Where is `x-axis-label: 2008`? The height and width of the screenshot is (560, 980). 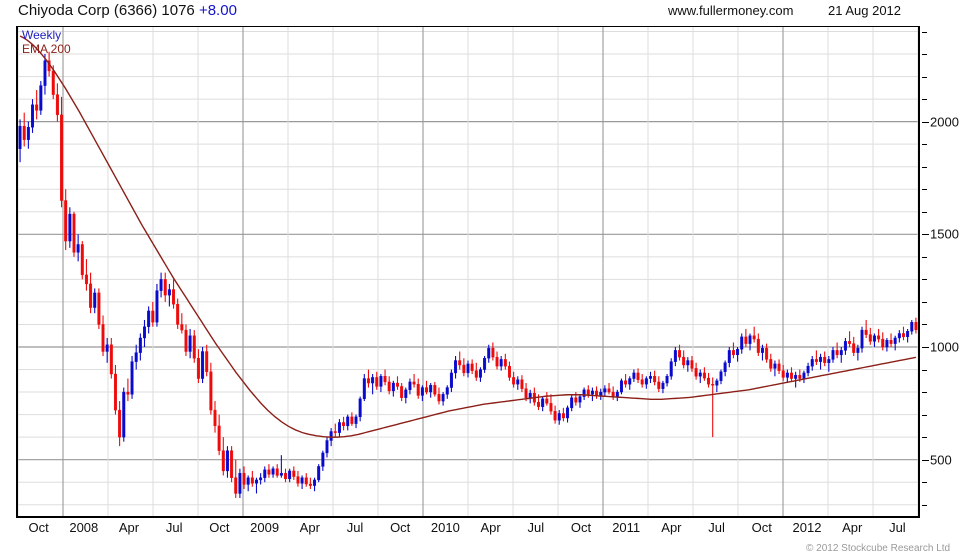
x-axis-label: 2008 is located at coordinates (84, 527).